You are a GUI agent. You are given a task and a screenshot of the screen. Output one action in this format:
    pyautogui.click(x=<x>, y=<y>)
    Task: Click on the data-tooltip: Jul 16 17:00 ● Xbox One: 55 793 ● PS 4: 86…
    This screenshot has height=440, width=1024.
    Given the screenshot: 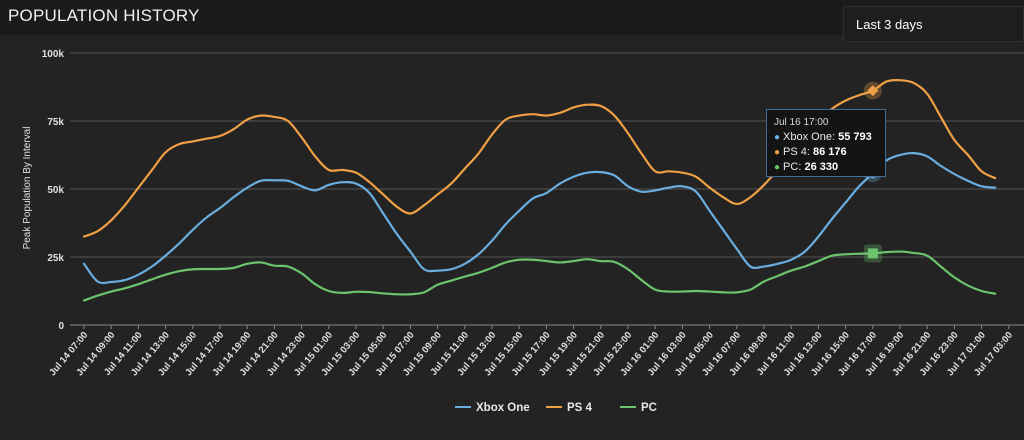 What is the action you would take?
    pyautogui.click(x=826, y=143)
    